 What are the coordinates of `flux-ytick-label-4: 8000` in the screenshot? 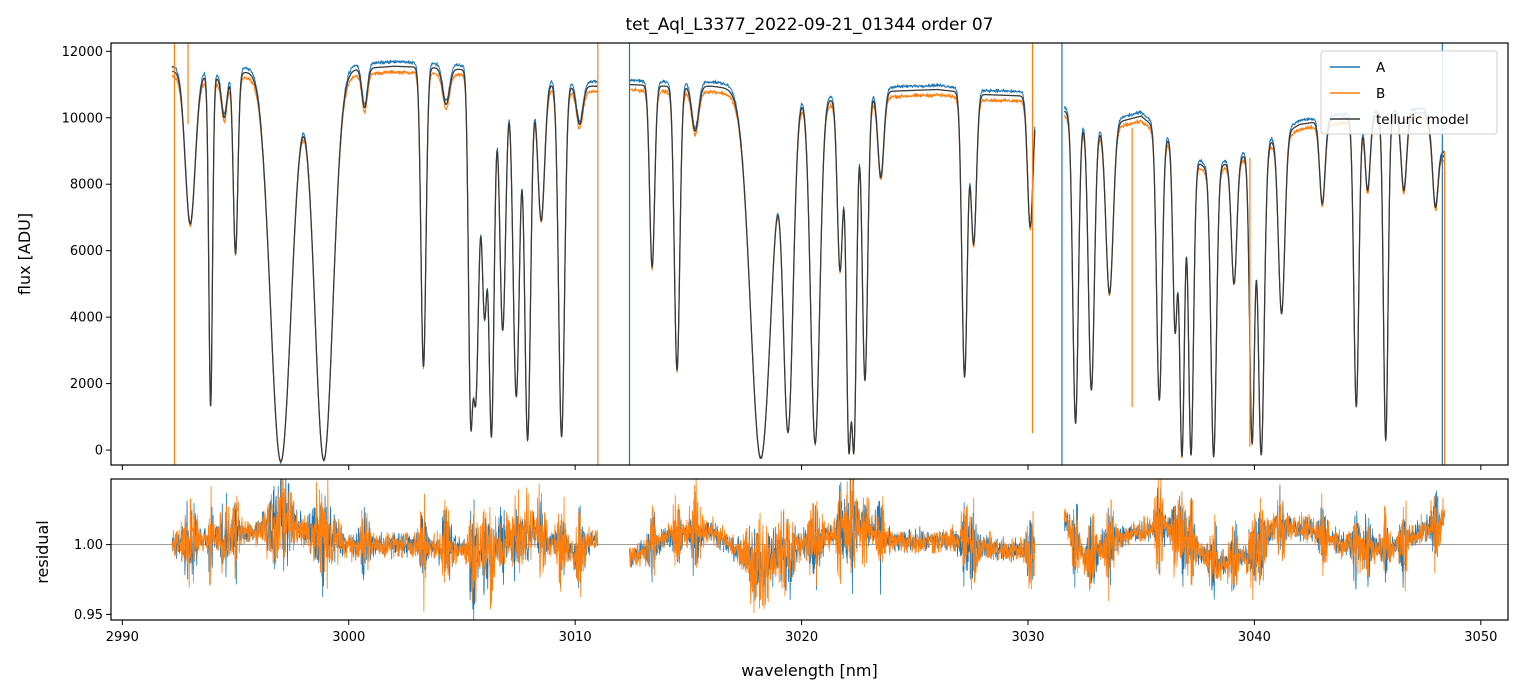 It's located at (86, 185).